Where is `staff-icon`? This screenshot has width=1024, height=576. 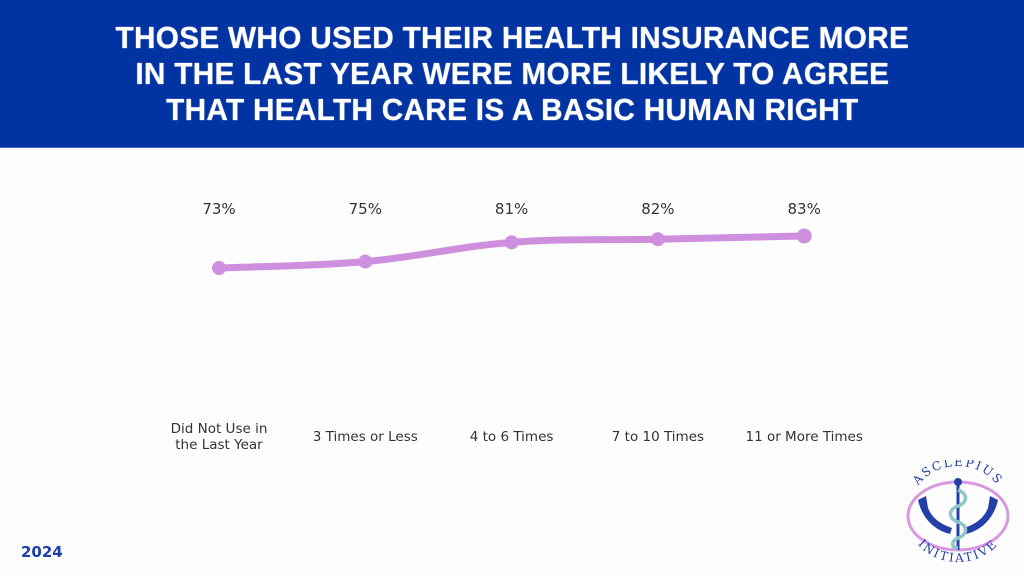 staff-icon is located at coordinates (958, 514).